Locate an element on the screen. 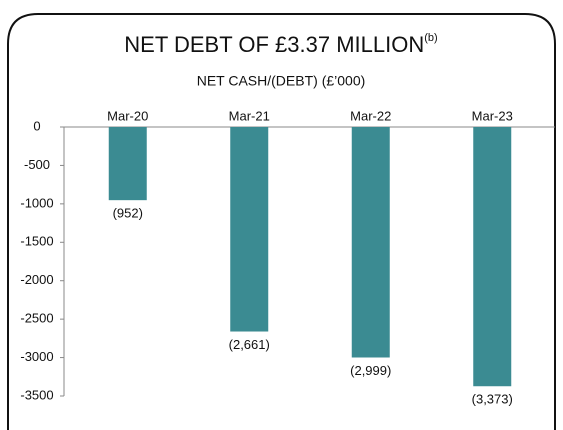 This screenshot has height=430, width=563. value-label: (3,373) is located at coordinates (492, 399).